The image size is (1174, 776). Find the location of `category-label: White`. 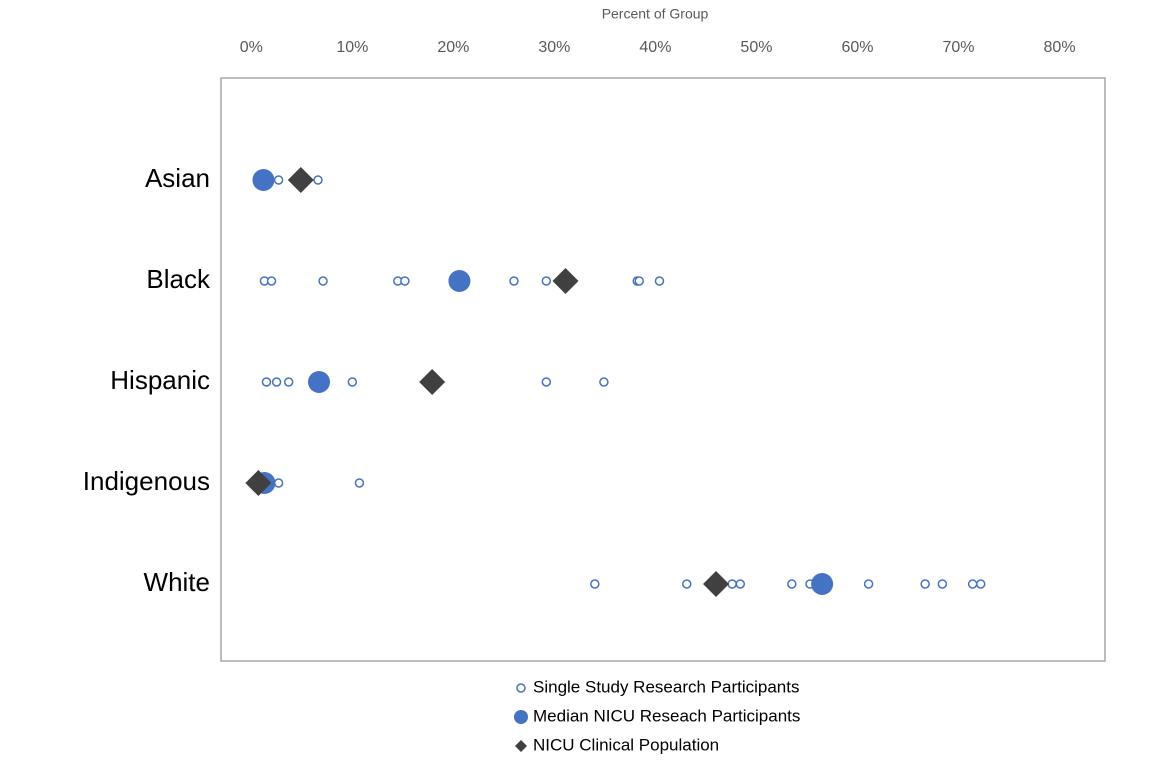

category-label: White is located at coordinates (177, 582).